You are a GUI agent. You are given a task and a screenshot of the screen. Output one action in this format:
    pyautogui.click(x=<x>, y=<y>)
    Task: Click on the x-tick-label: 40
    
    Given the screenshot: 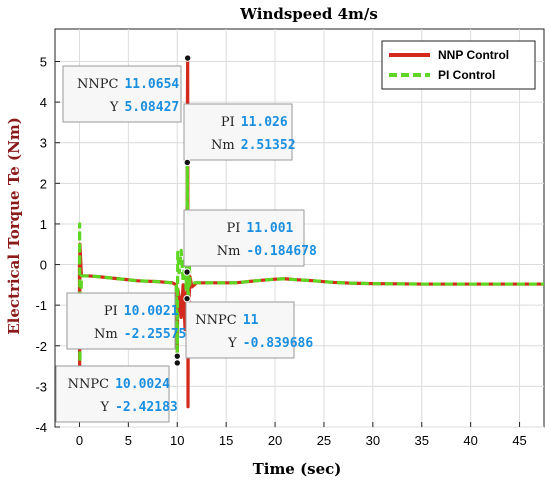 What is the action you would take?
    pyautogui.click(x=470, y=440)
    